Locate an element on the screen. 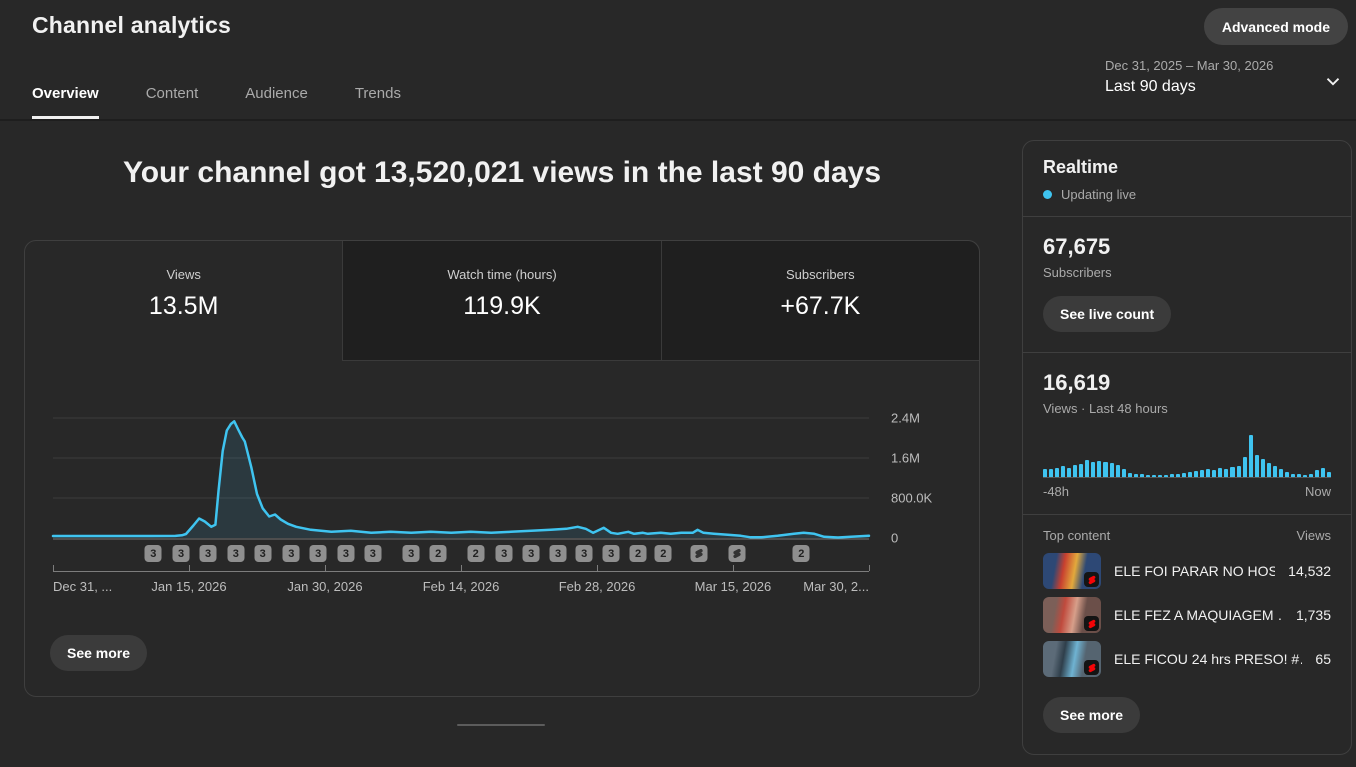 This screenshot has width=1356, height=767. top-content-label: Top content is located at coordinates (1077, 535).